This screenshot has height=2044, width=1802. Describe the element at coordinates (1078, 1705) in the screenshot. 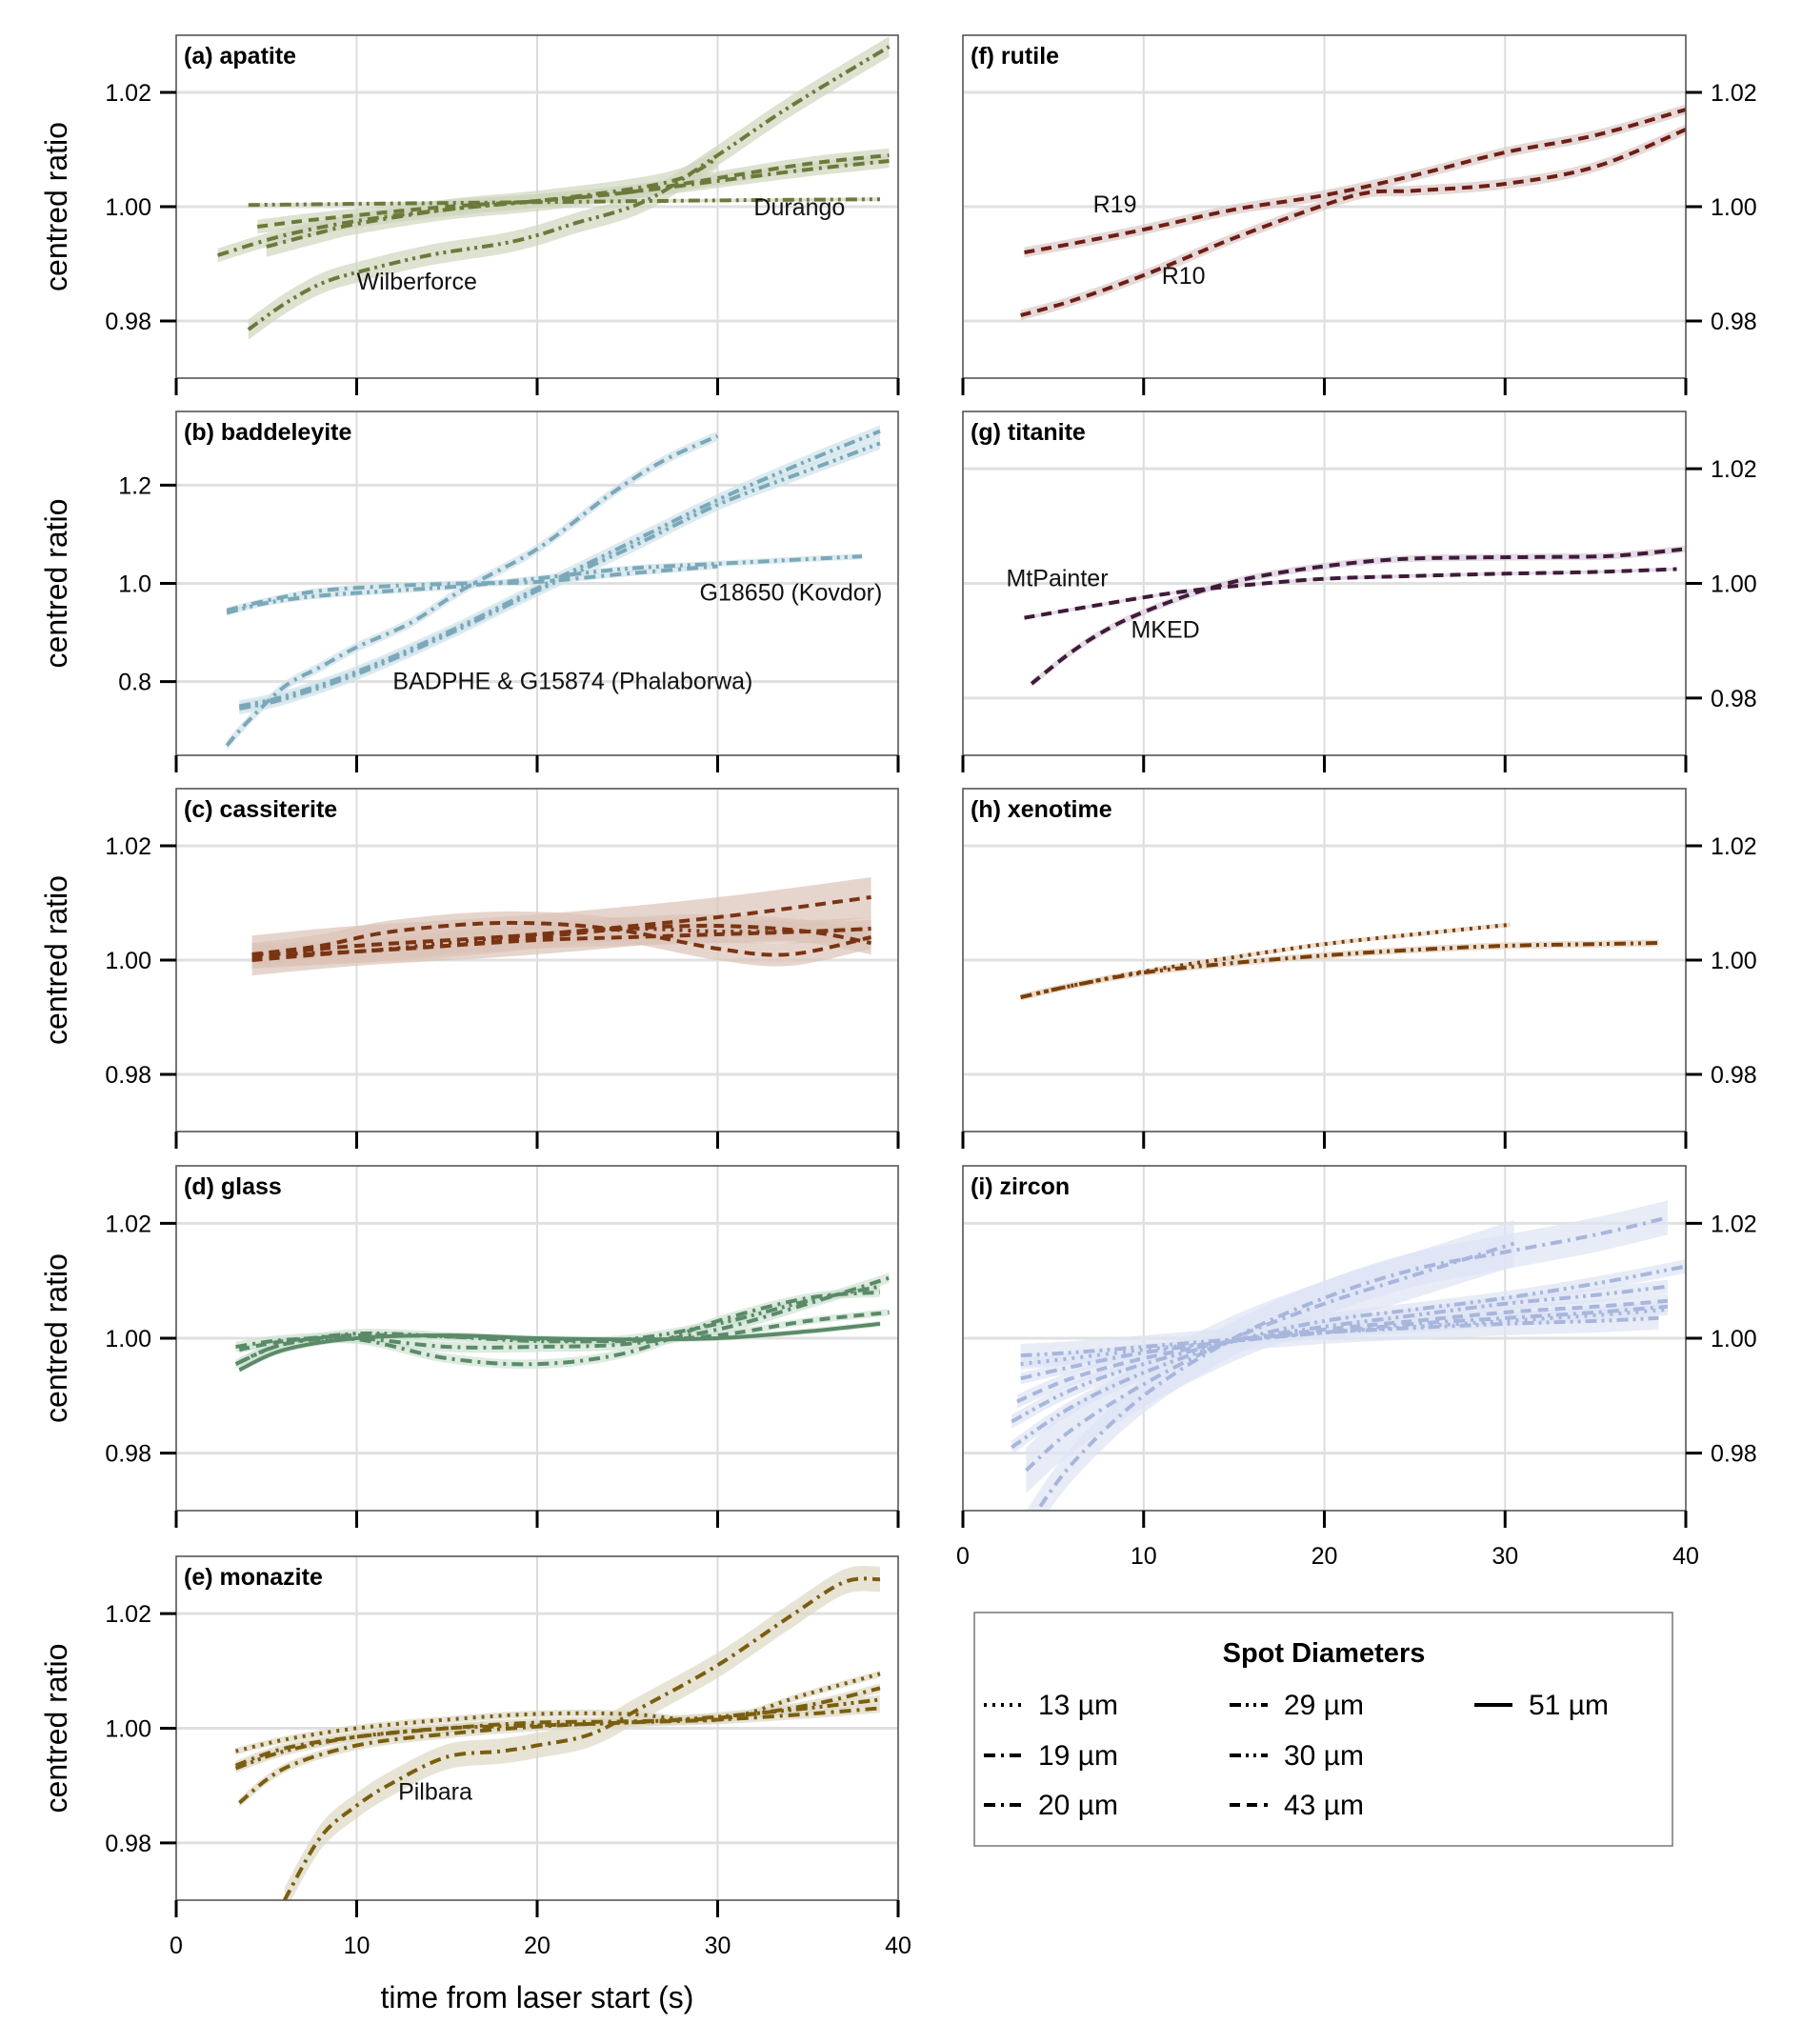

I see `legend-label: 13 µm` at that location.